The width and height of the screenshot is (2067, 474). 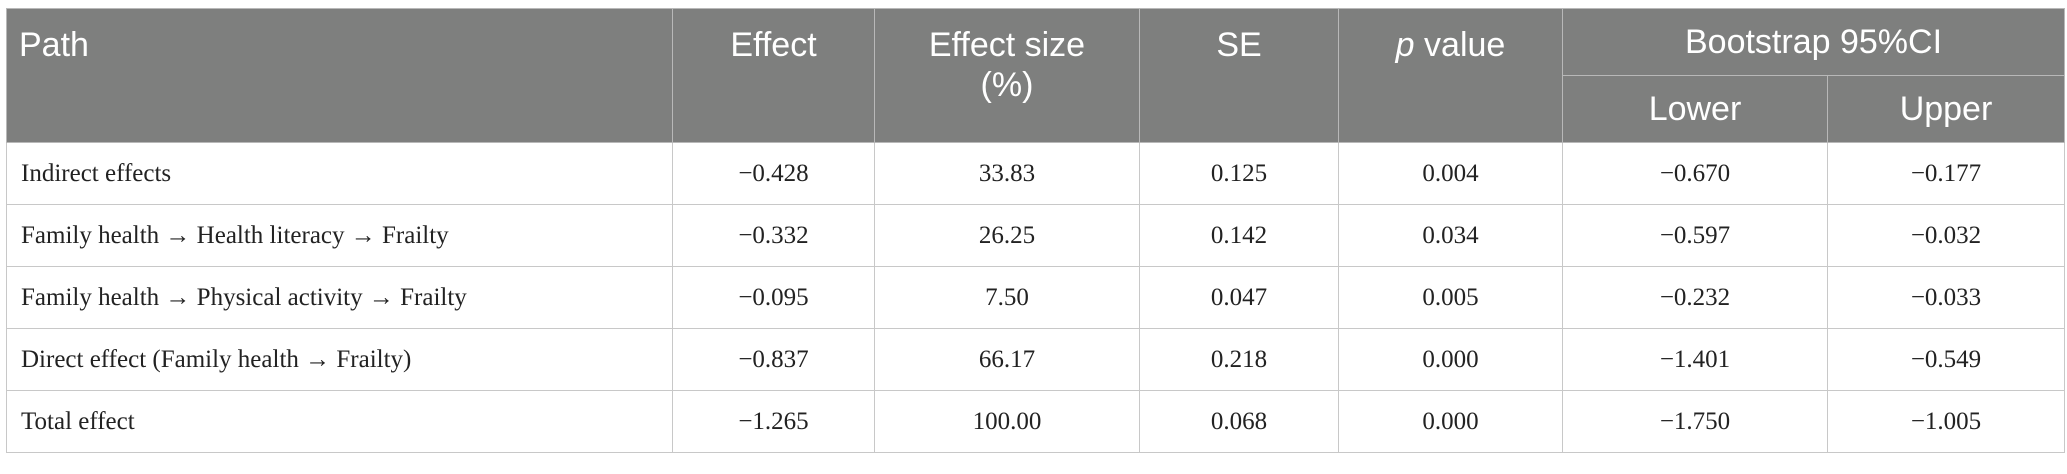 What do you see at coordinates (1695, 421) in the screenshot?
I see `cell-lower: −1.750` at bounding box center [1695, 421].